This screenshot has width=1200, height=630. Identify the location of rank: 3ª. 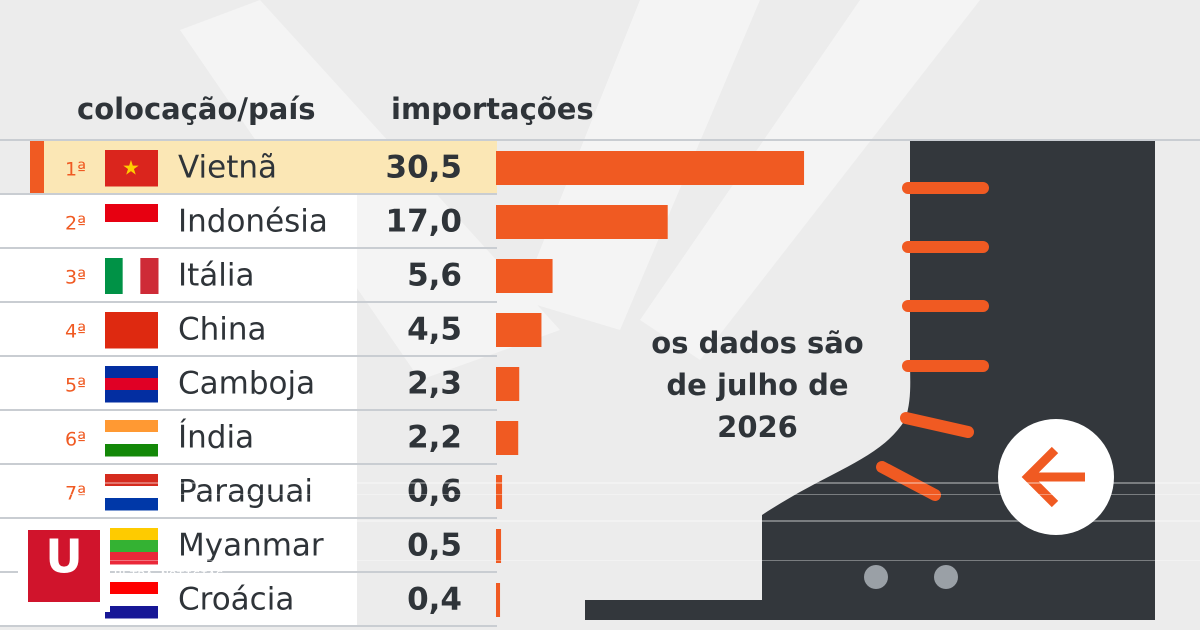
(75, 278).